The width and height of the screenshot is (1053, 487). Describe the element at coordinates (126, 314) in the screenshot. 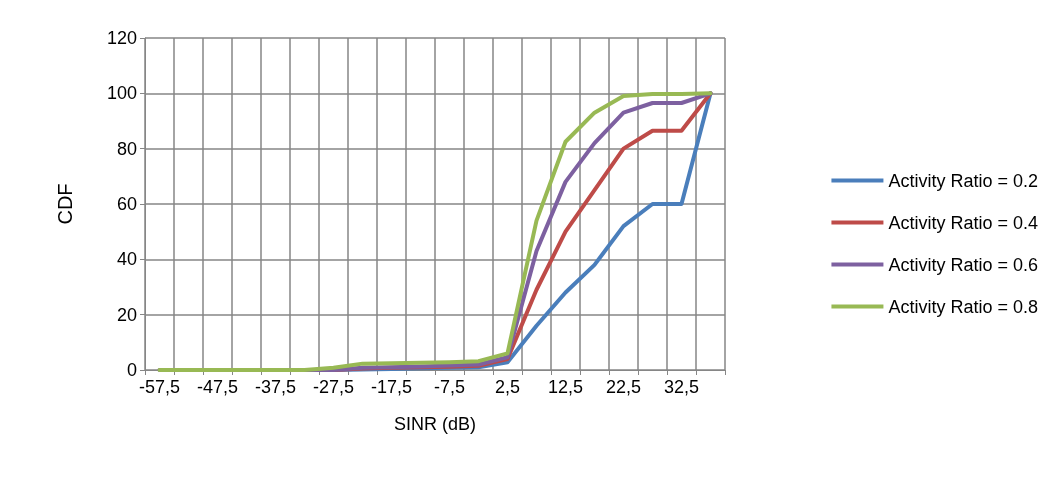

I see `y-tick-label: 20` at that location.